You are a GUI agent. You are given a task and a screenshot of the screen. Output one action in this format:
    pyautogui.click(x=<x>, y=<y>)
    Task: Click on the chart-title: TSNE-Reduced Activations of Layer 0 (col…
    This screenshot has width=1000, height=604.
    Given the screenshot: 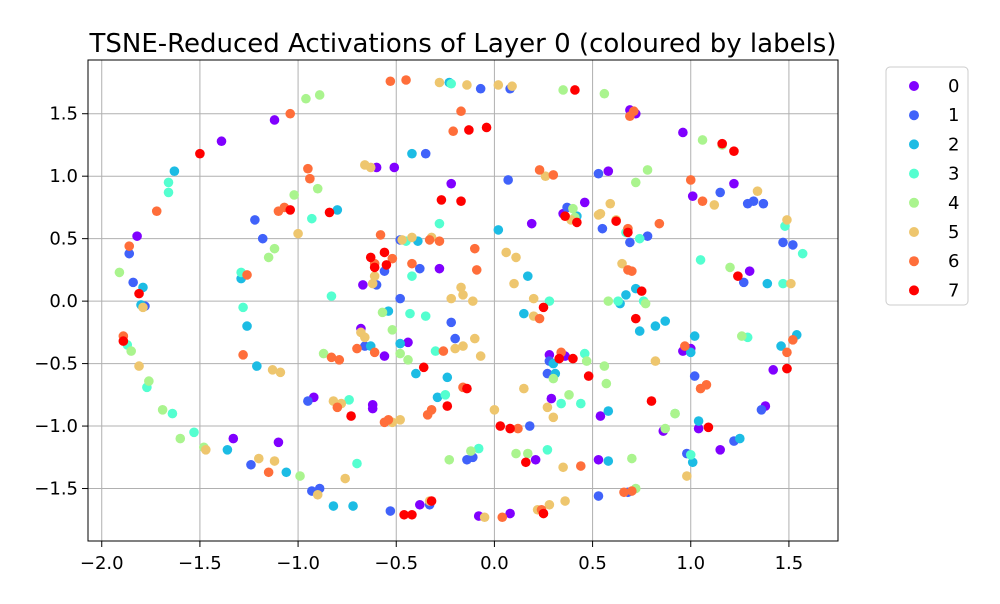 What is the action you would take?
    pyautogui.click(x=462, y=44)
    